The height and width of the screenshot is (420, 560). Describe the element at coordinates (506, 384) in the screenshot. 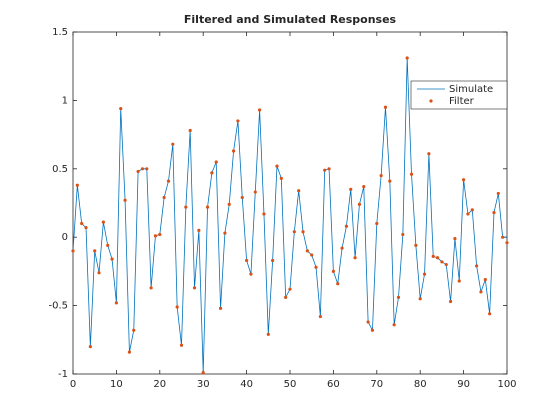

I see `x-tick-label: 100` at that location.